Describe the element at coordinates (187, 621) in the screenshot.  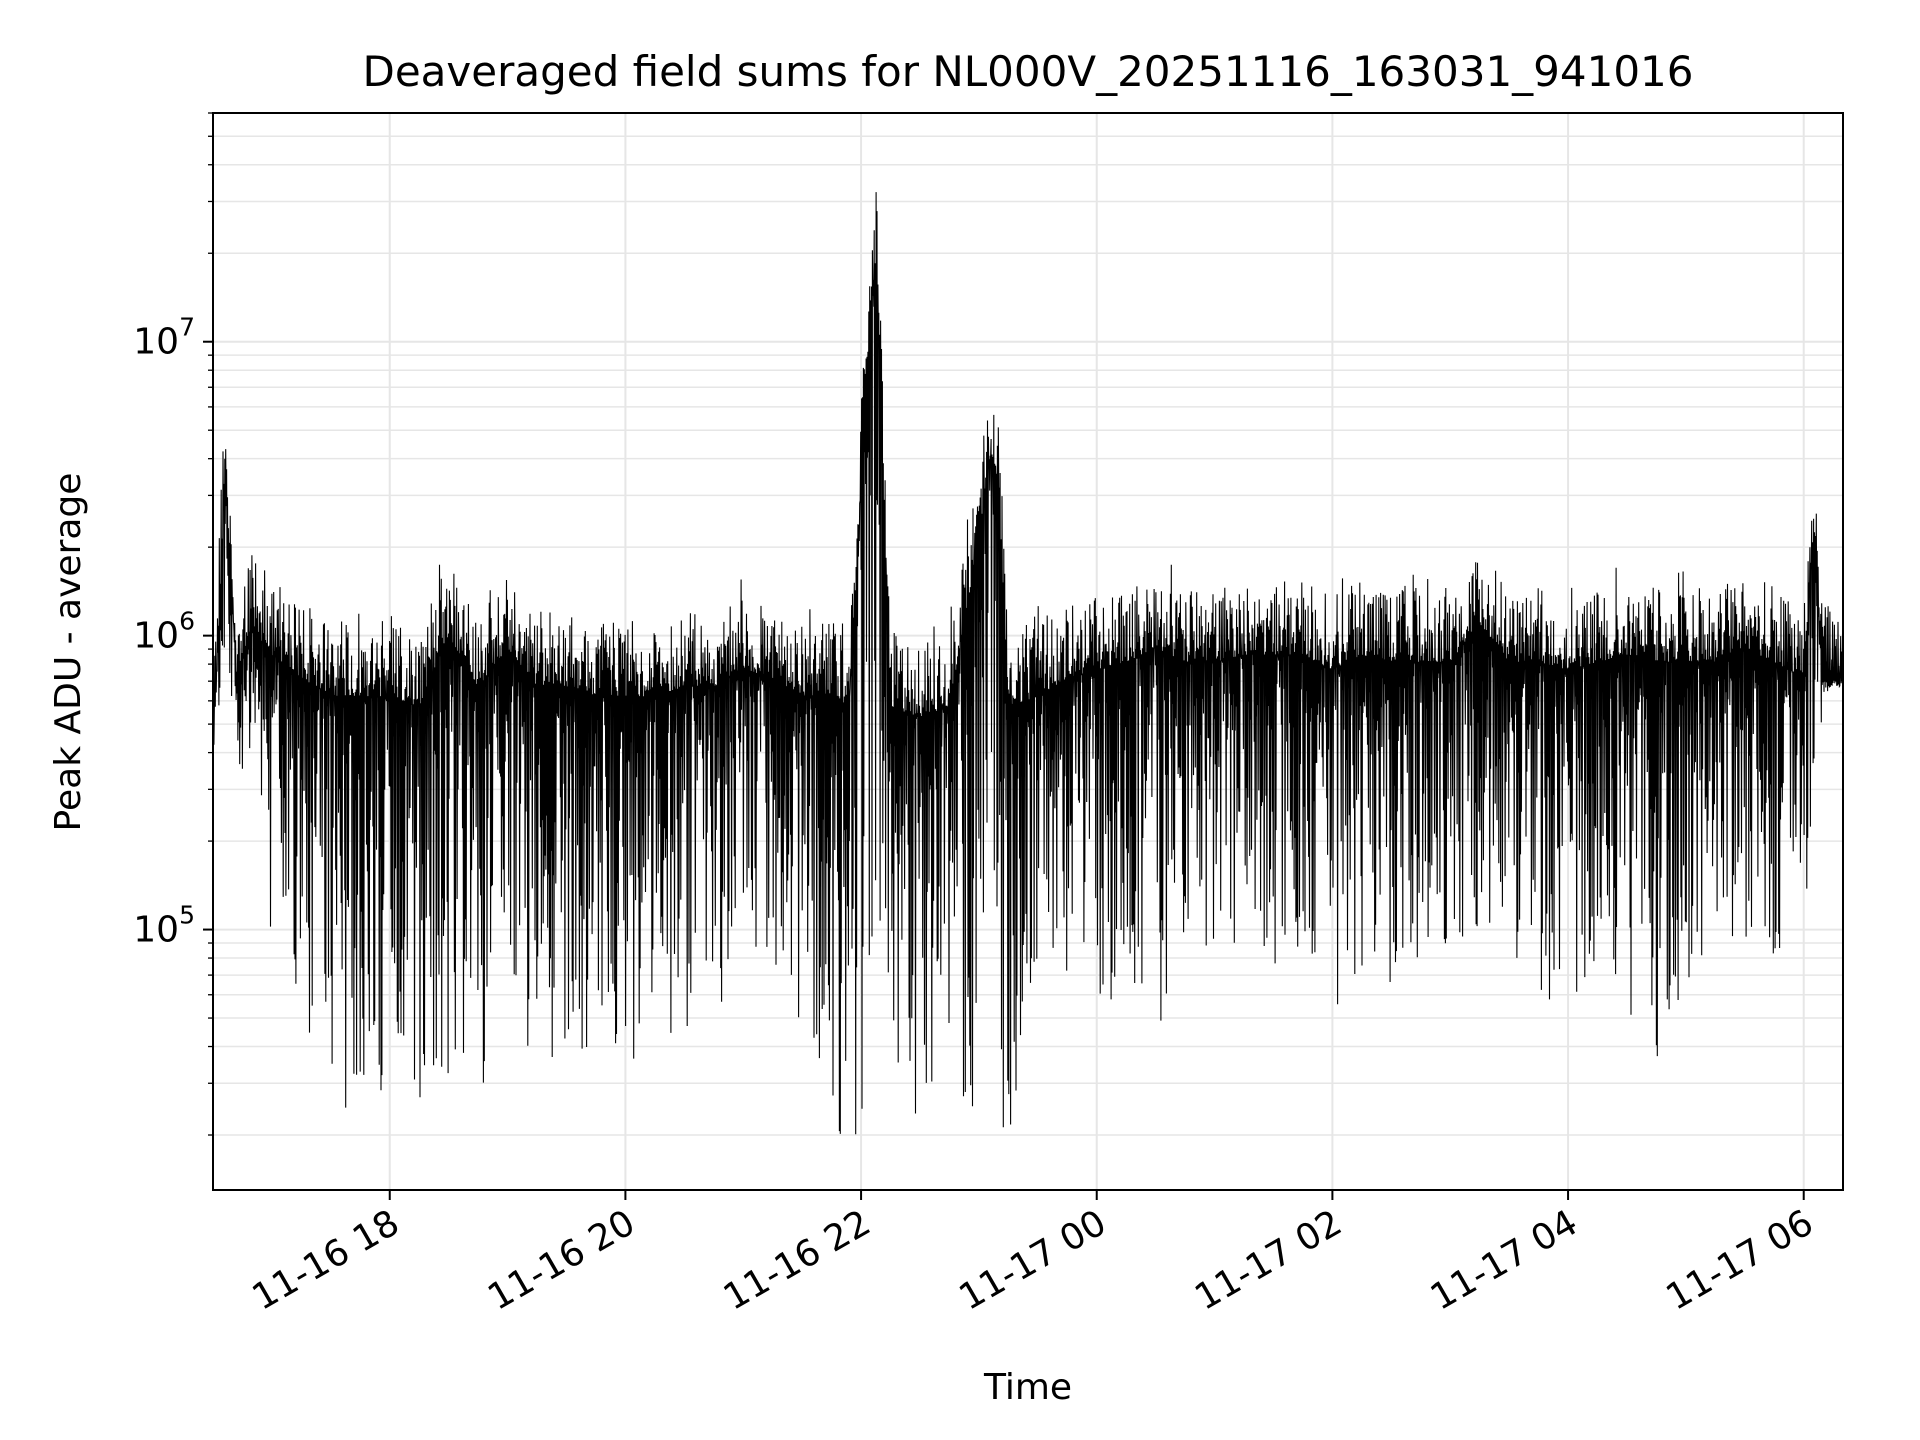
I see `y-tick-exponent: 6` at that location.